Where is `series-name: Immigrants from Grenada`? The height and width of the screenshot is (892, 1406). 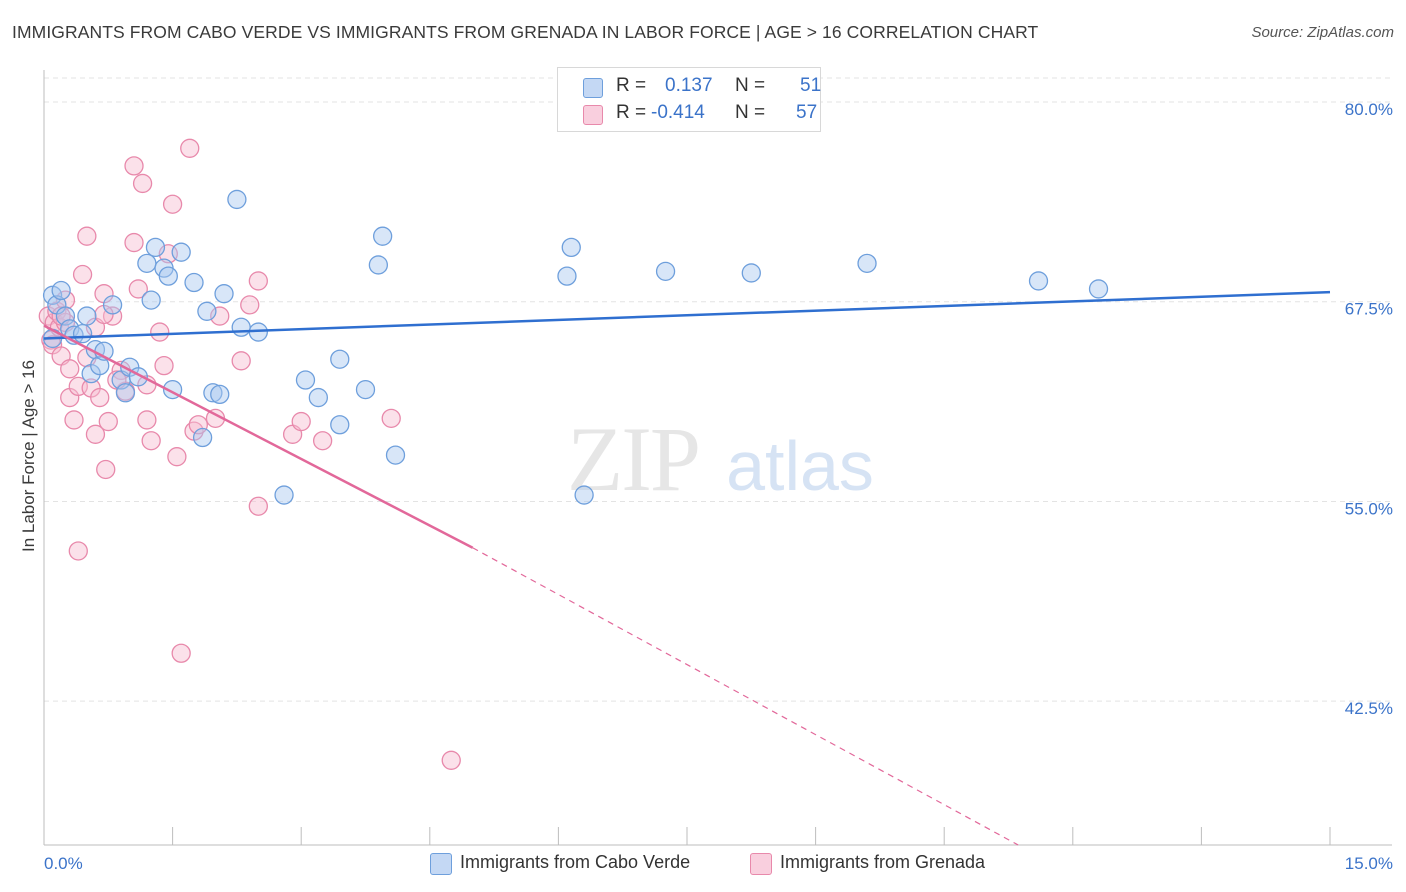 series-name: Immigrants from Grenada is located at coordinates (883, 862).